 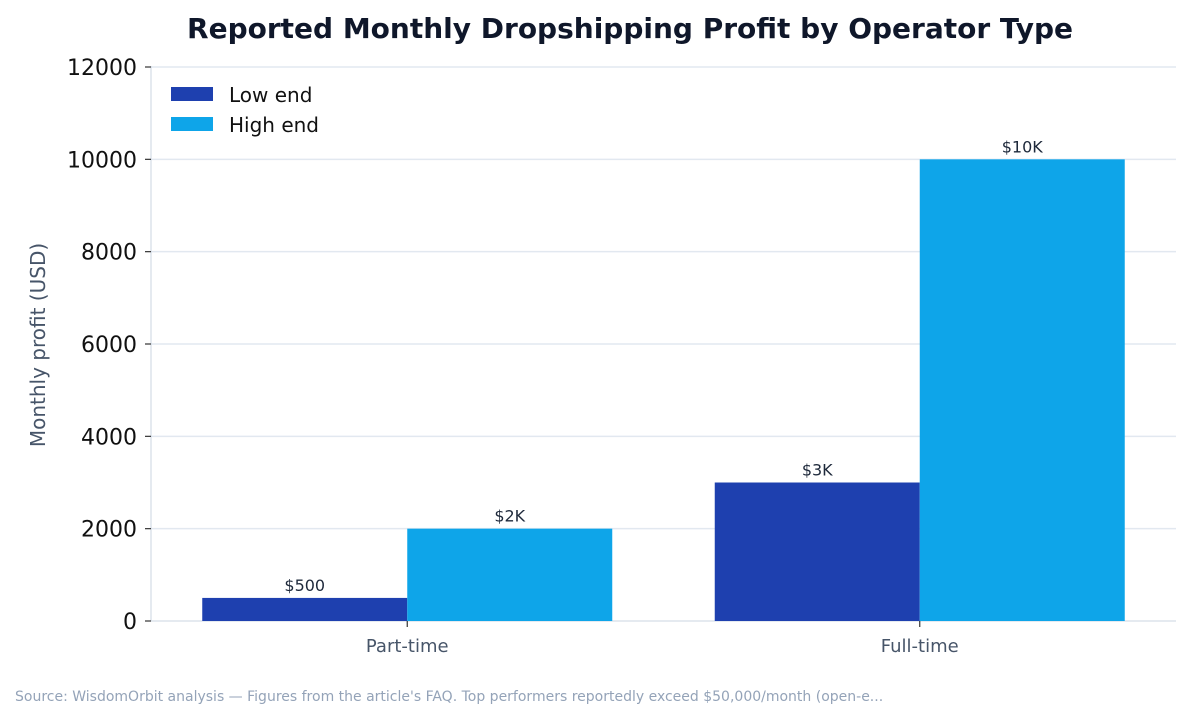 I want to click on y-tick-label: 6000, so click(x=109, y=345).